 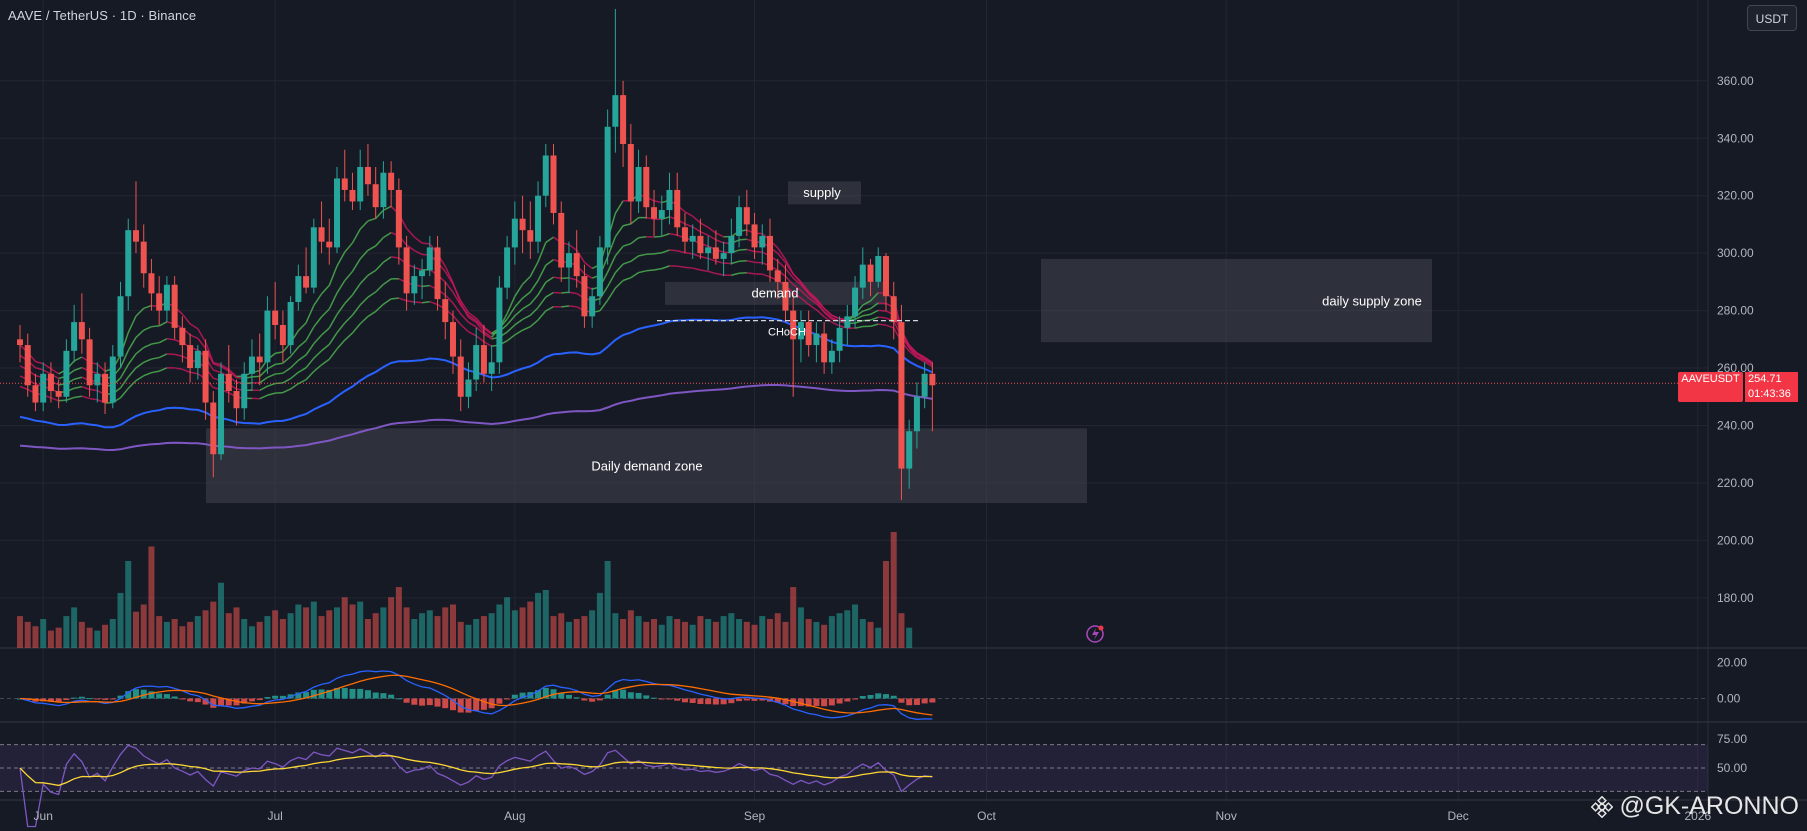 I want to click on chart-title: AAVE / TetherUS · 1D · Binance, so click(x=102, y=15).